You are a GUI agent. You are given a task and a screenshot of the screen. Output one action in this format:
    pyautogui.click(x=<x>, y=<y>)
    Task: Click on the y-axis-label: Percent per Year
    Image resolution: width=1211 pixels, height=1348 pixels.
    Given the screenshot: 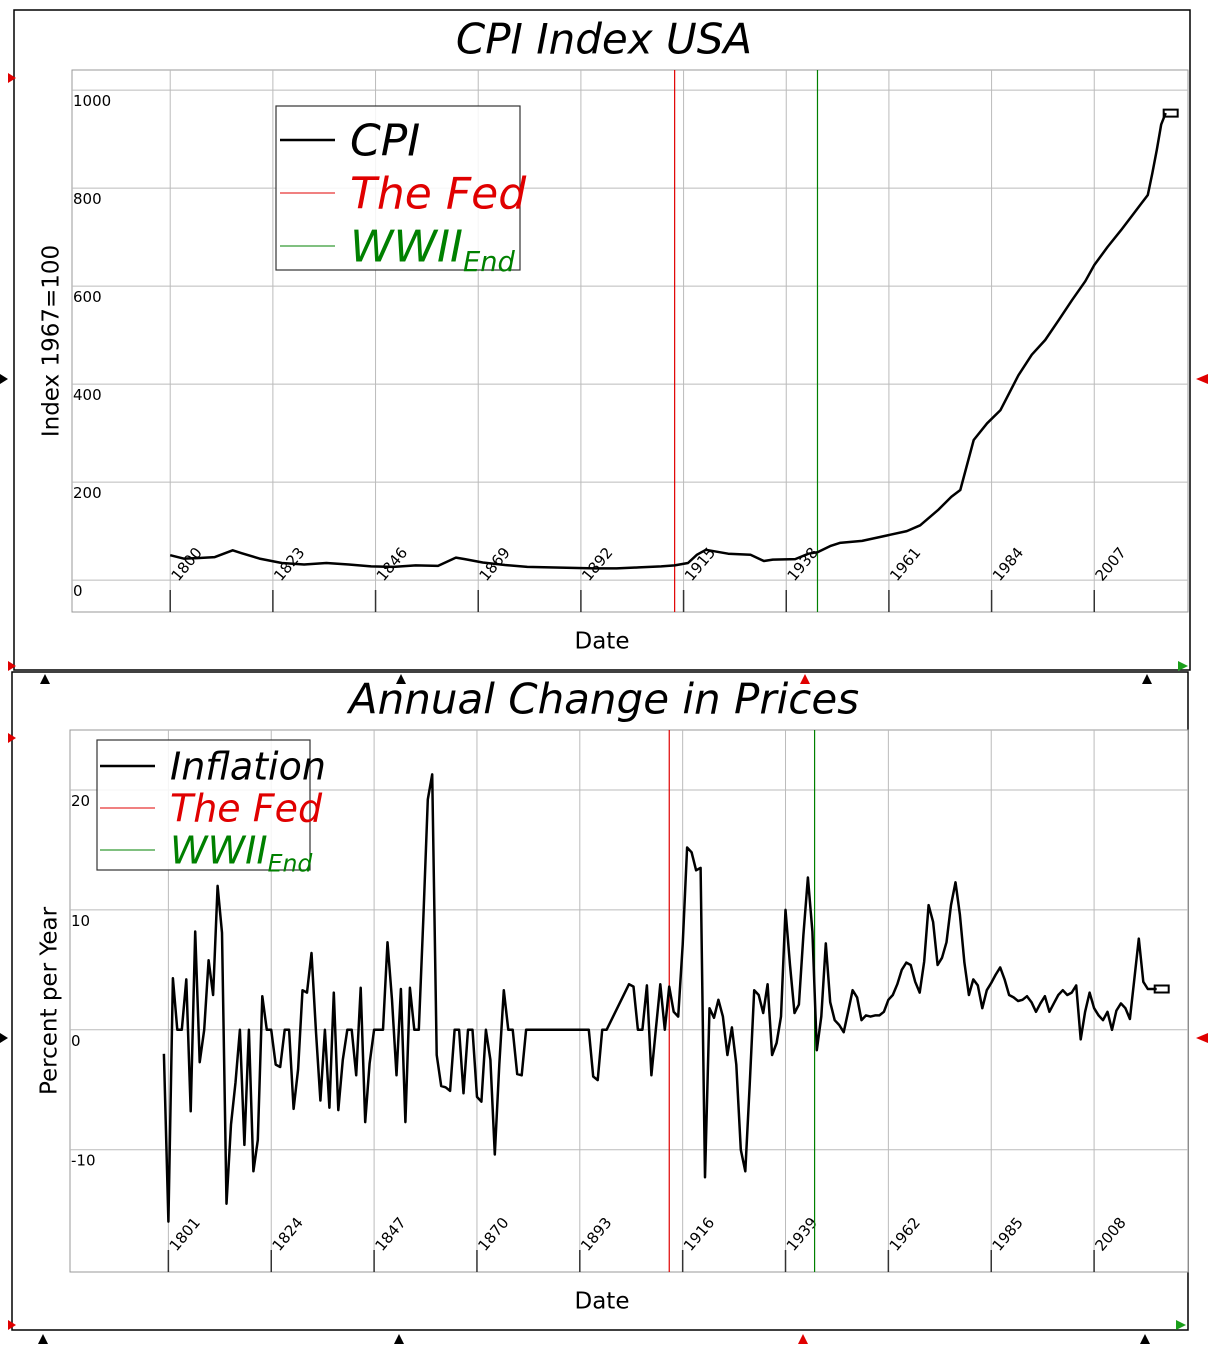 What is the action you would take?
    pyautogui.click(x=50, y=1000)
    